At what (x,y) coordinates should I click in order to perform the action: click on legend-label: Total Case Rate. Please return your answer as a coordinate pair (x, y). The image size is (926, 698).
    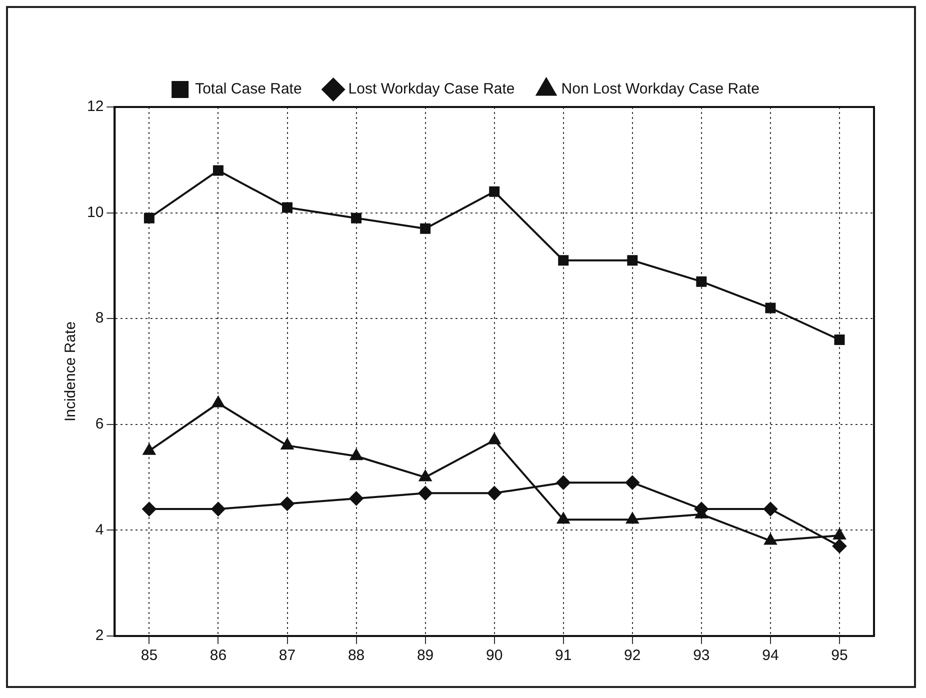
    Looking at the image, I should click on (248, 89).